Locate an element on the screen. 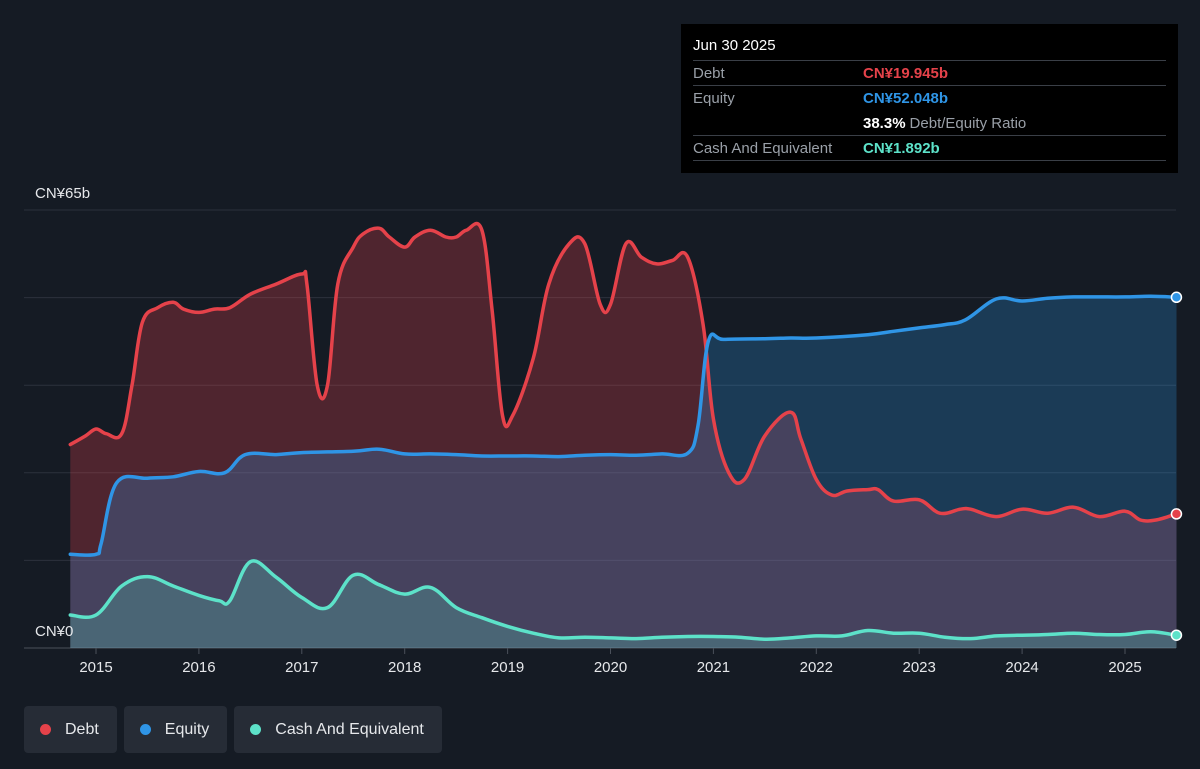 The height and width of the screenshot is (769, 1200). y-tick-label-max: CN¥65b is located at coordinates (62, 193).